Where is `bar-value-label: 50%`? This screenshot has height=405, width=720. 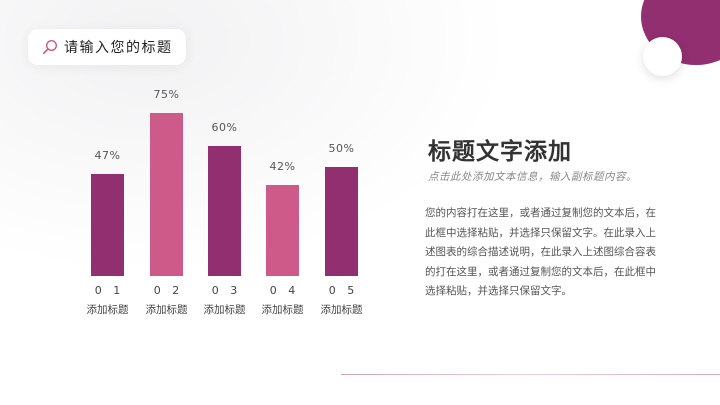 bar-value-label: 50% is located at coordinates (341, 148).